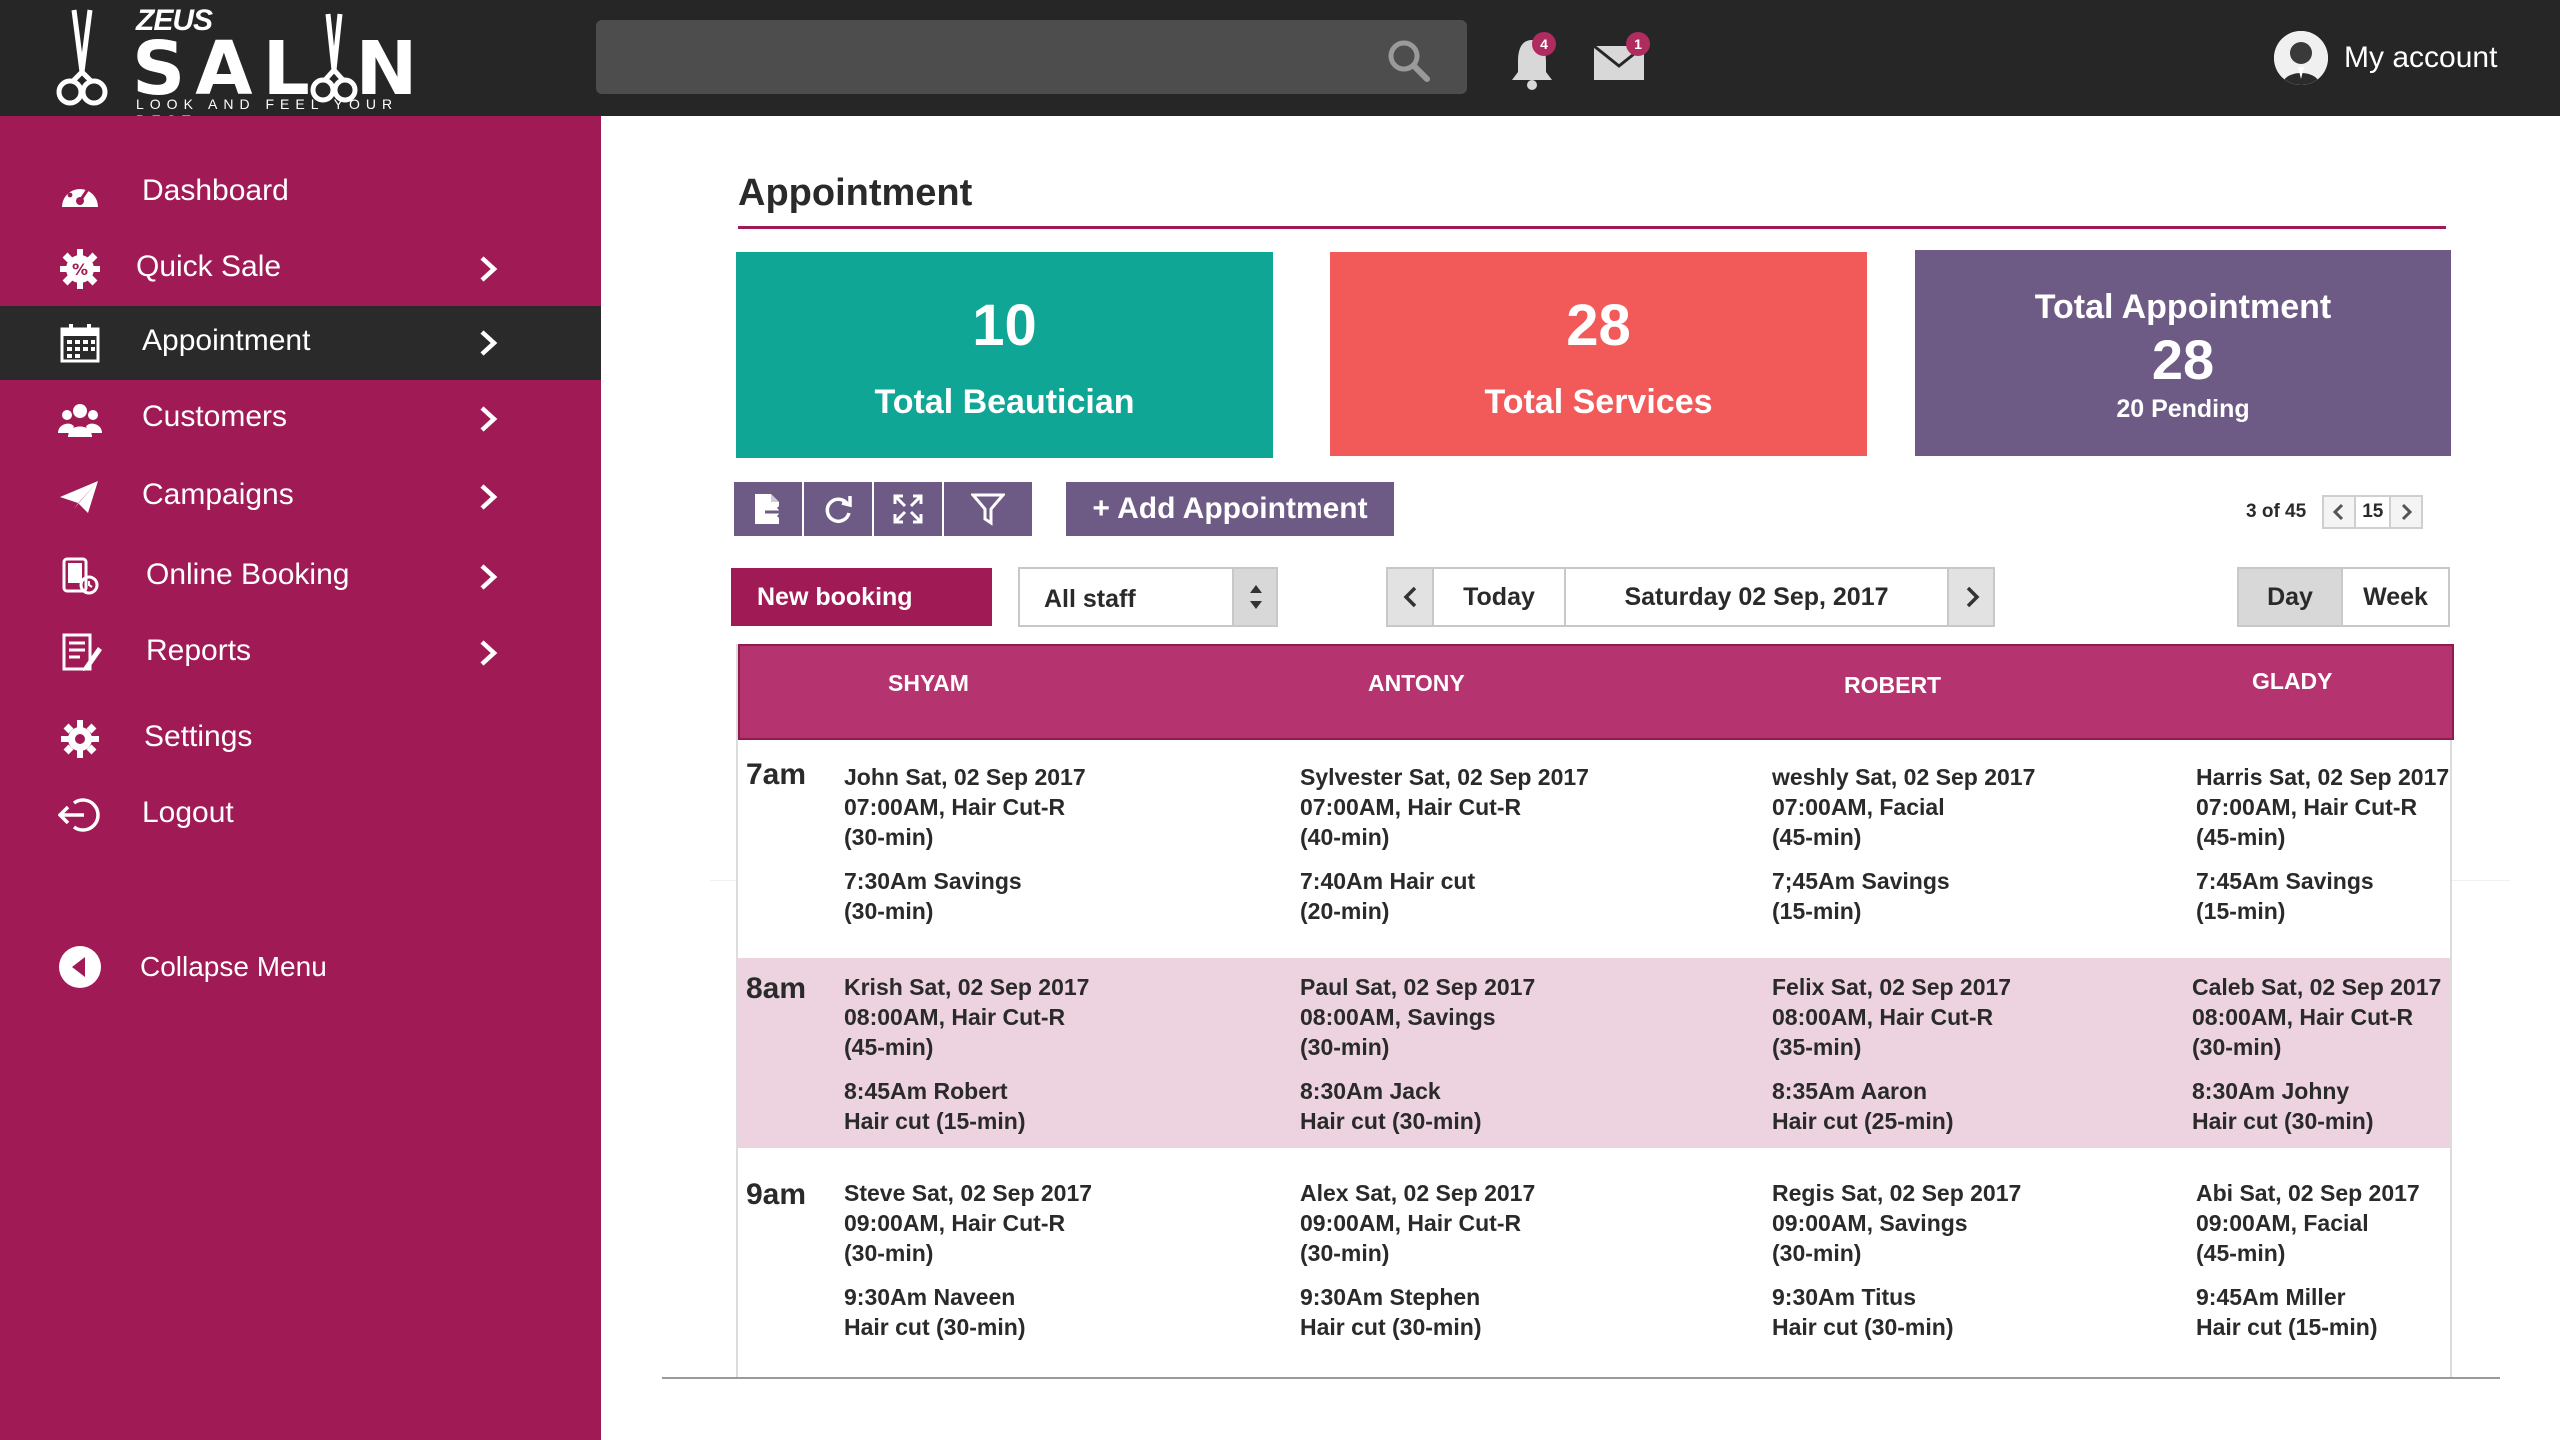 This screenshot has height=1440, width=2560. I want to click on sidebar-item-online-booking: Online Booking, so click(300, 577).